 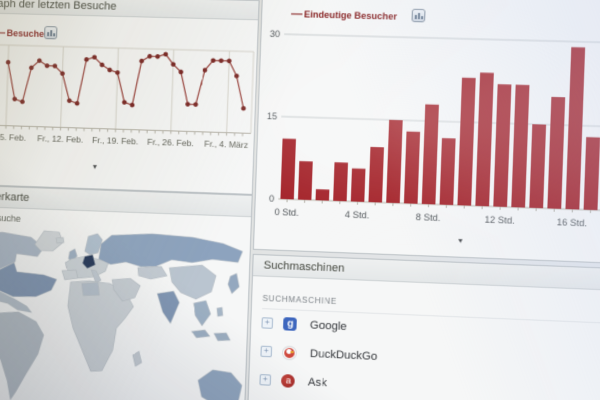 I want to click on visits-graph-legend: — Besuche, so click(x=22, y=33).